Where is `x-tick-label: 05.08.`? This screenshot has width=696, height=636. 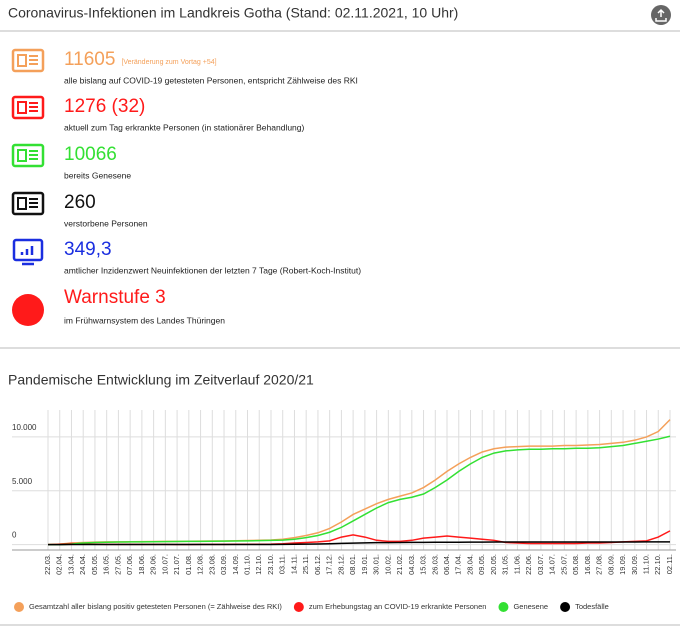 x-tick-label: 05.08. is located at coordinates (575, 564).